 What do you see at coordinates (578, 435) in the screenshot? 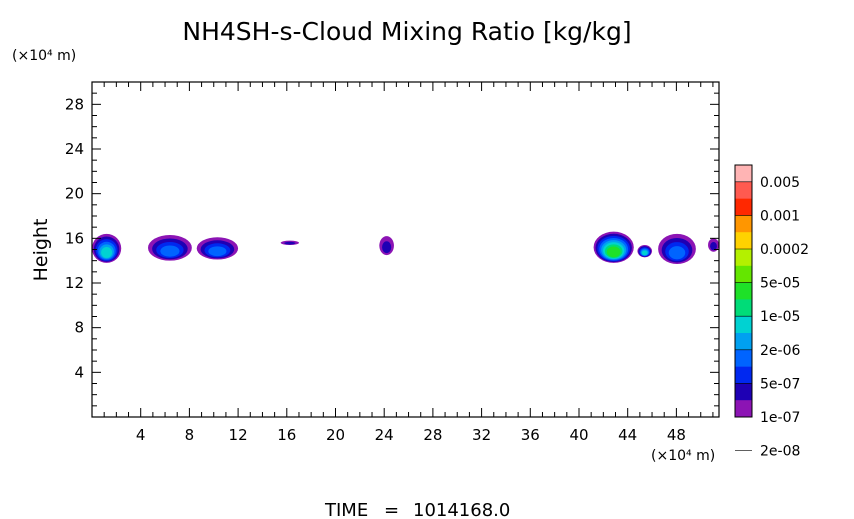
I see `x-tick-label: 40` at bounding box center [578, 435].